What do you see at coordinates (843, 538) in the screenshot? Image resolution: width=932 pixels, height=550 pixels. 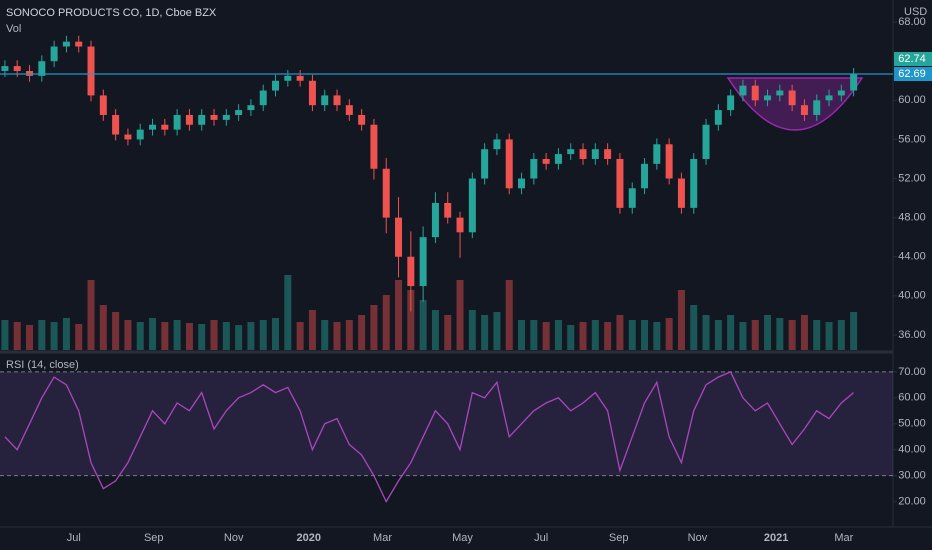 I see `x-tick-label: Mar` at bounding box center [843, 538].